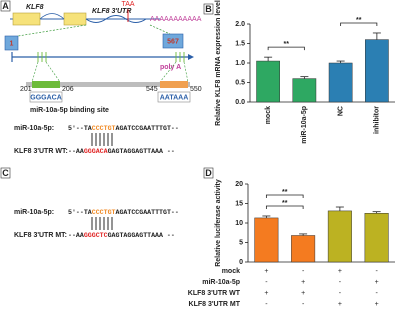  Describe the element at coordinates (121, 151) in the screenshot. I see `sequence: --AAGGGACAGAGTAGGAGTTAAA --` at that location.